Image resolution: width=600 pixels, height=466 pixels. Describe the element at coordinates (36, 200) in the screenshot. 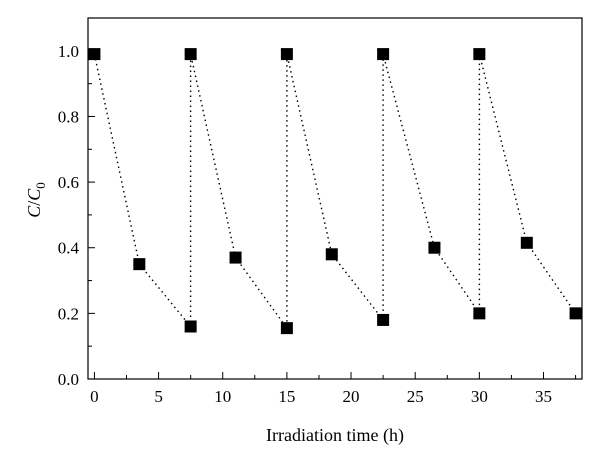

I see `y-axis-title: C/C0` at that location.